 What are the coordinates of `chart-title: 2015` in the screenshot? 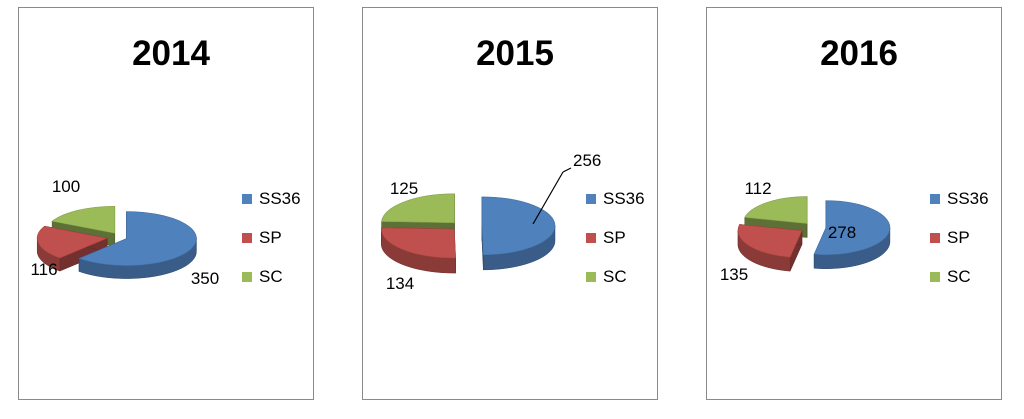 It's located at (515, 53).